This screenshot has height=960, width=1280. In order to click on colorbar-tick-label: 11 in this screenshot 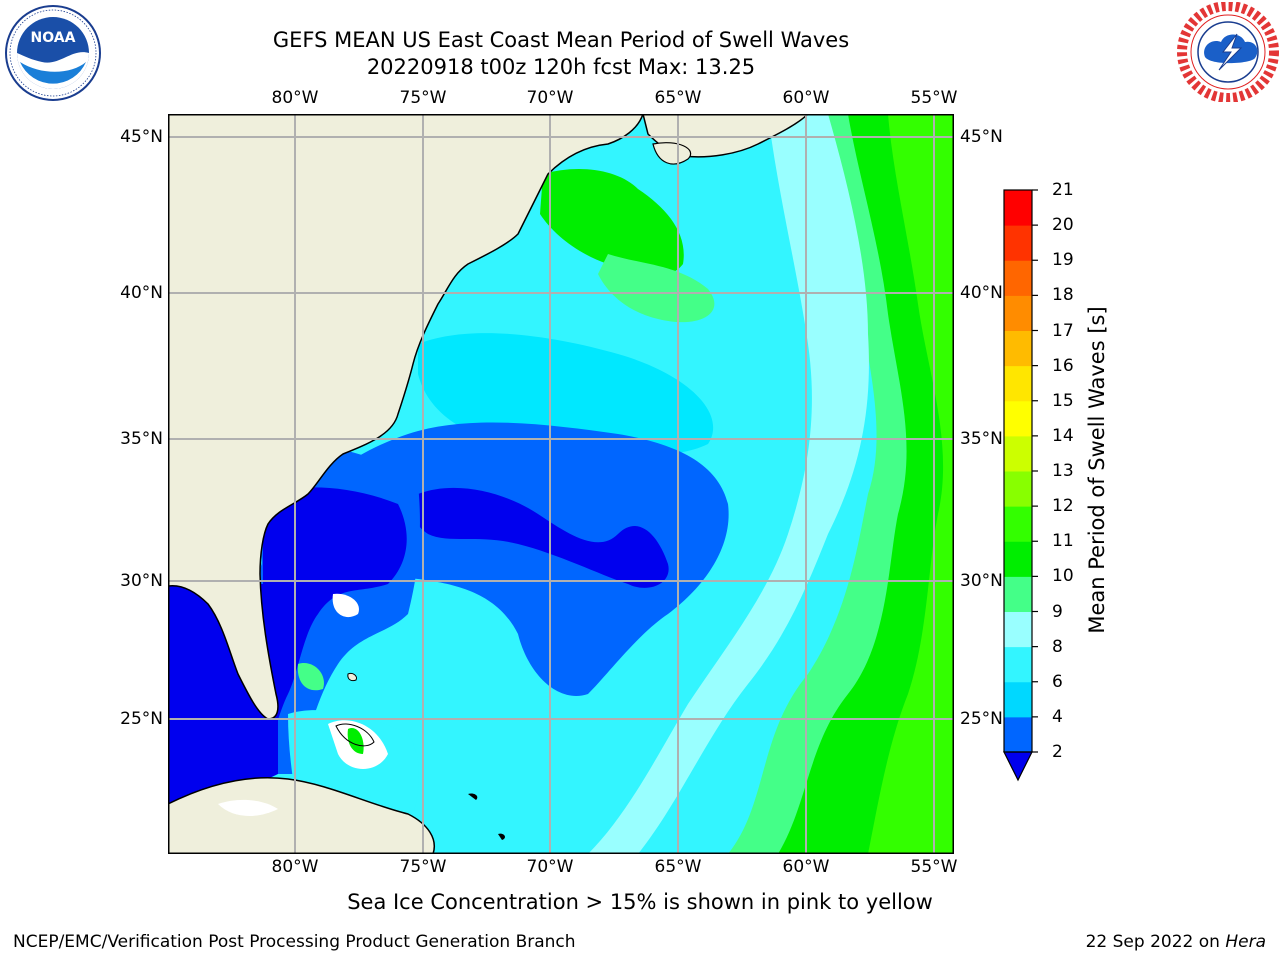, I will do `click(1063, 541)`.